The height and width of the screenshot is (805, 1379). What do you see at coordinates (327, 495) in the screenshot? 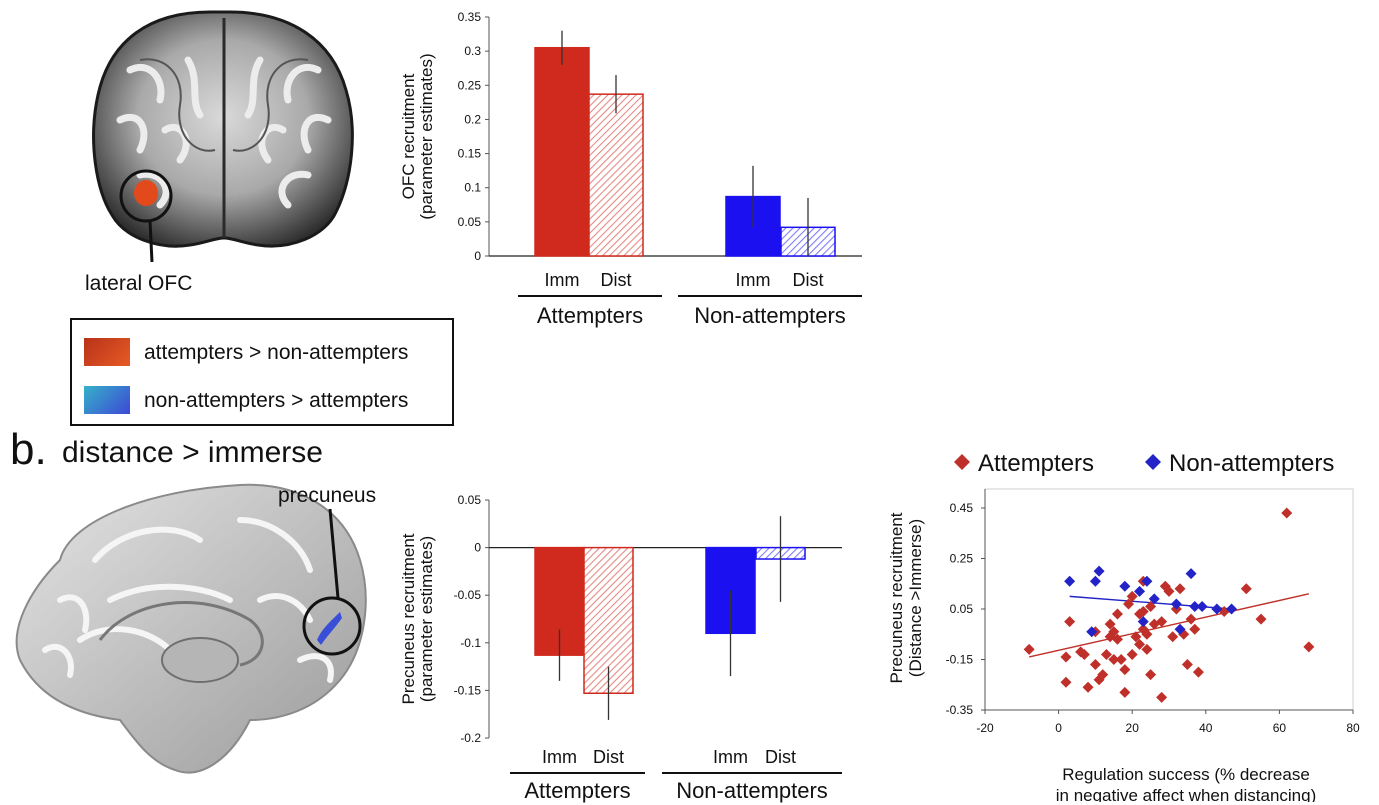
I see `precuneus-label: precuneus` at bounding box center [327, 495].